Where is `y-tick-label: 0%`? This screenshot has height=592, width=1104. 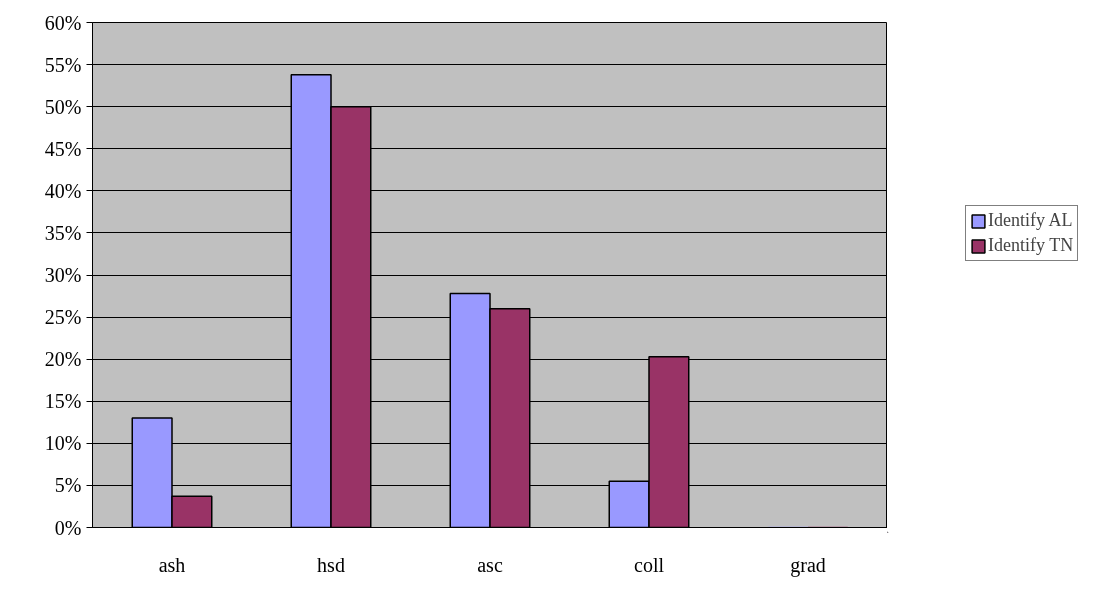 y-tick-label: 0% is located at coordinates (68, 527).